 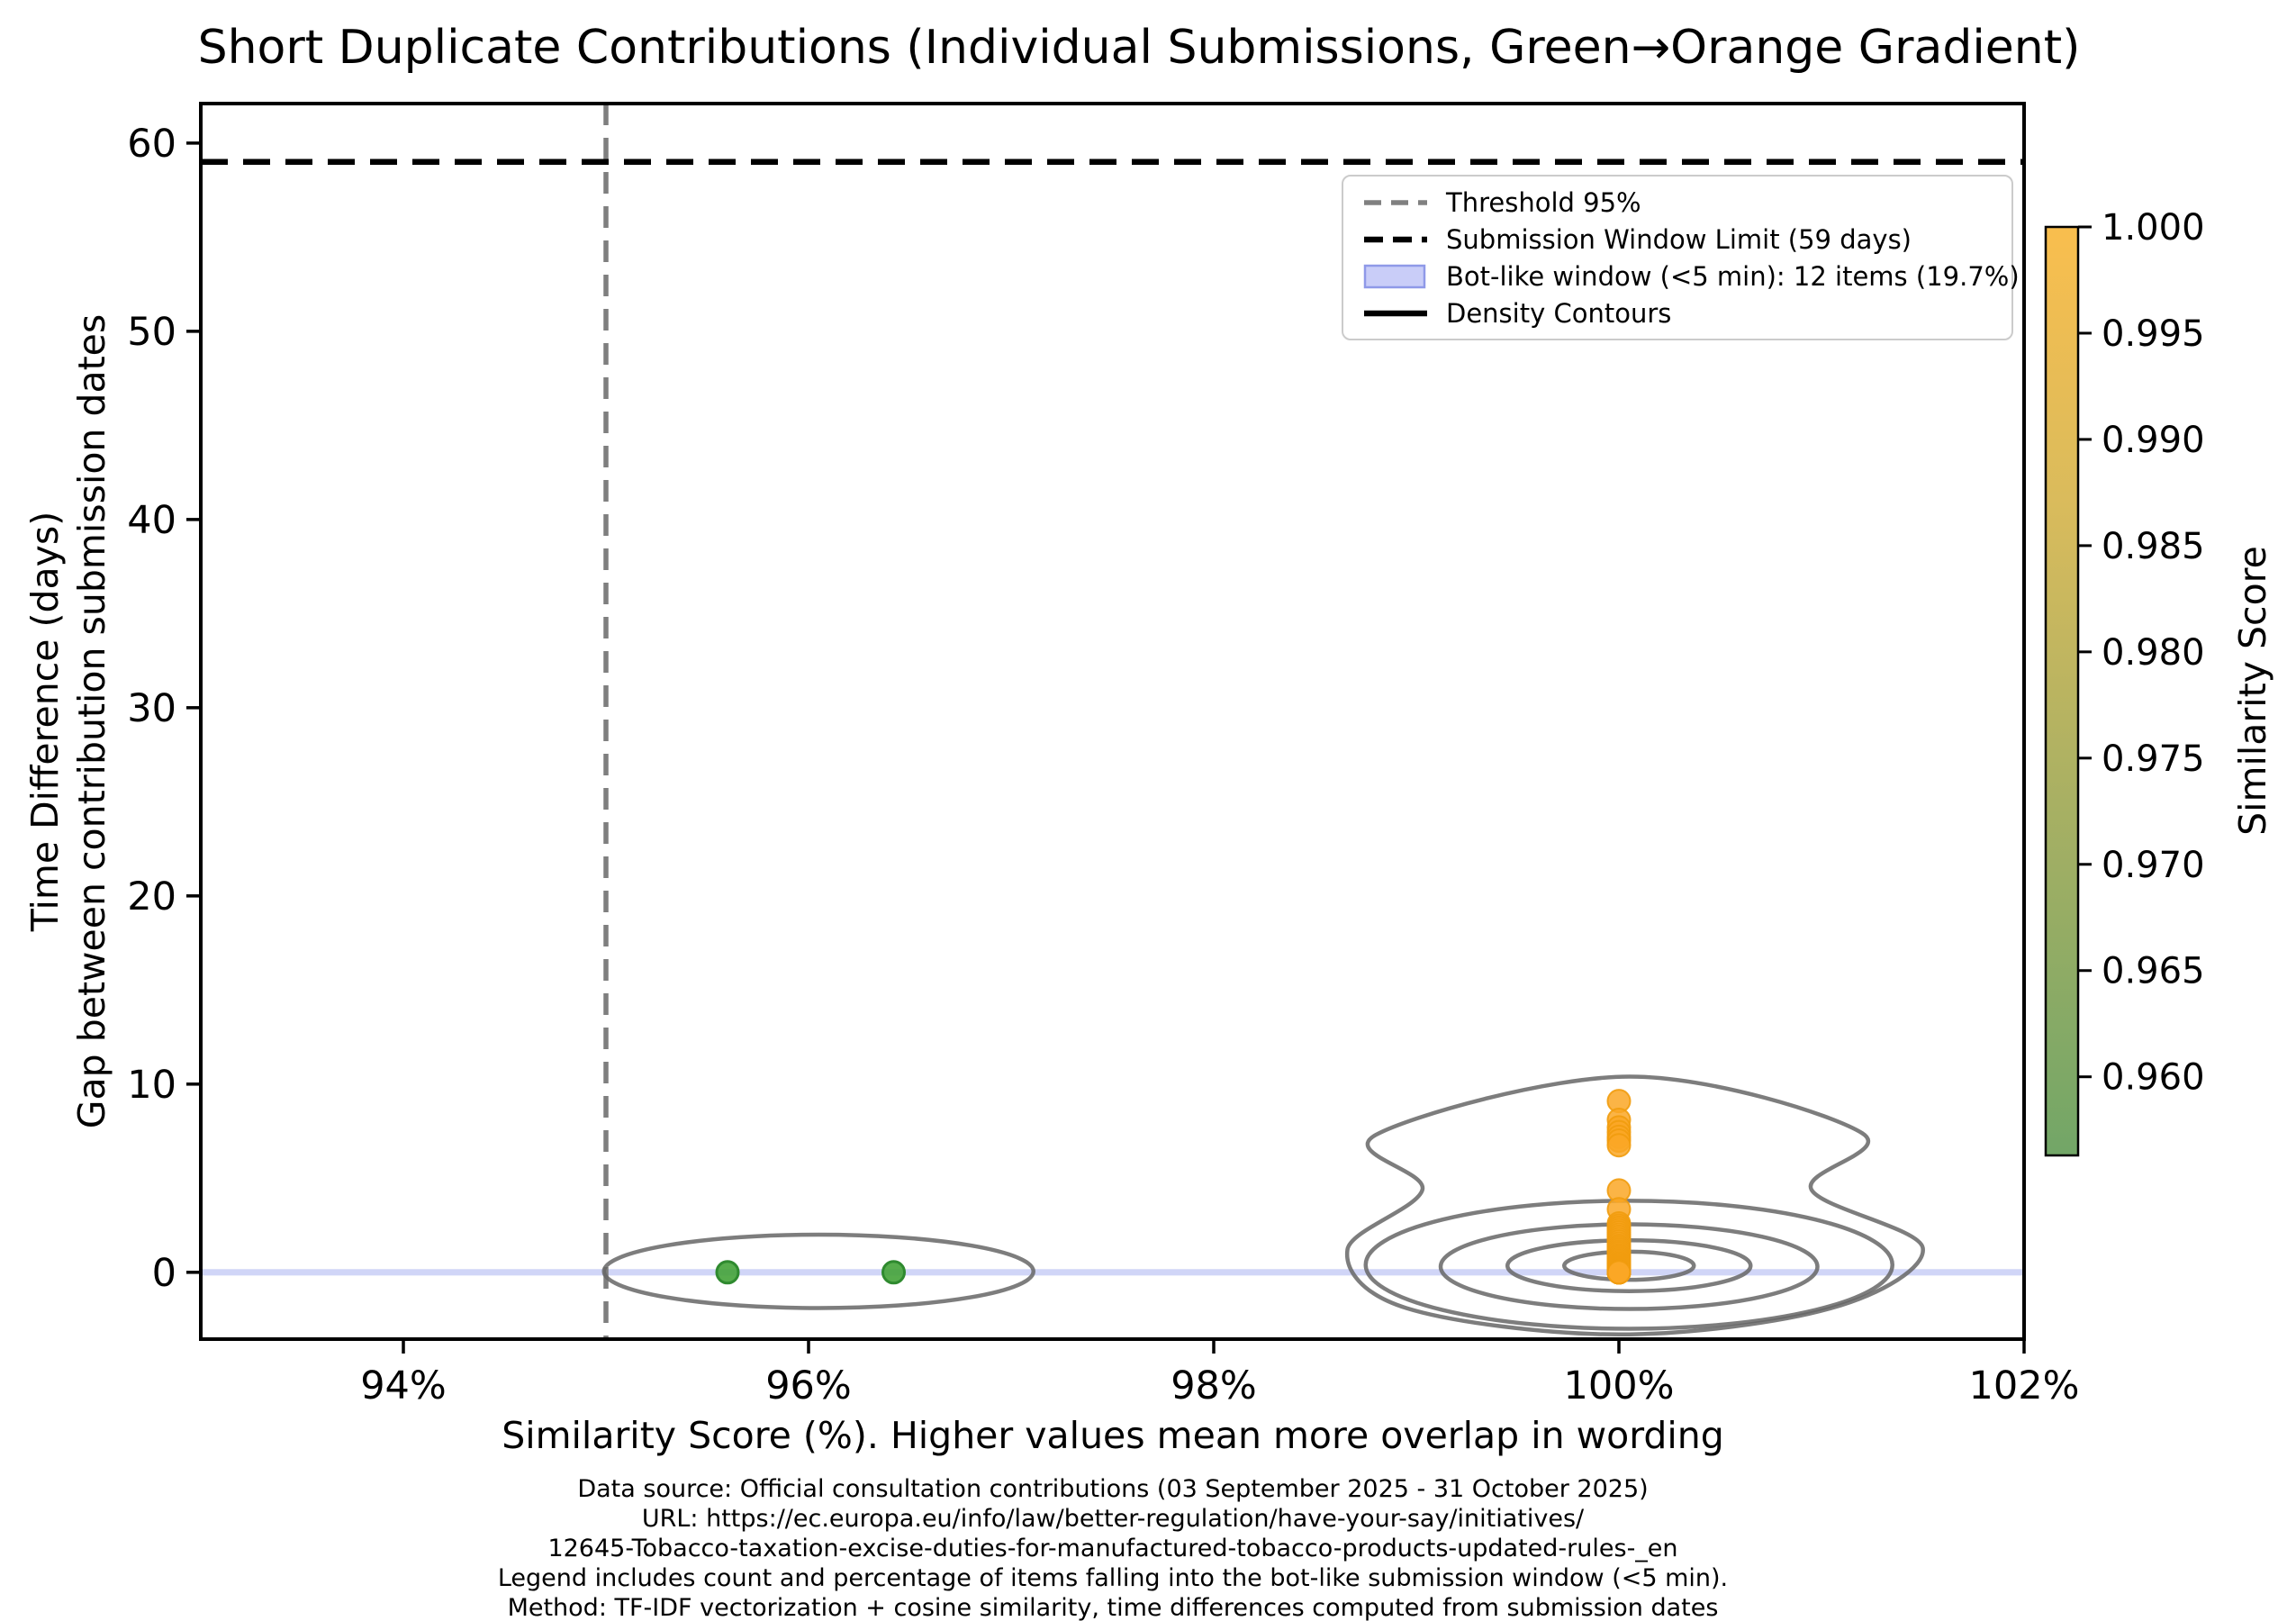 I want to click on x-tick-label: 98%, so click(x=1214, y=1385).